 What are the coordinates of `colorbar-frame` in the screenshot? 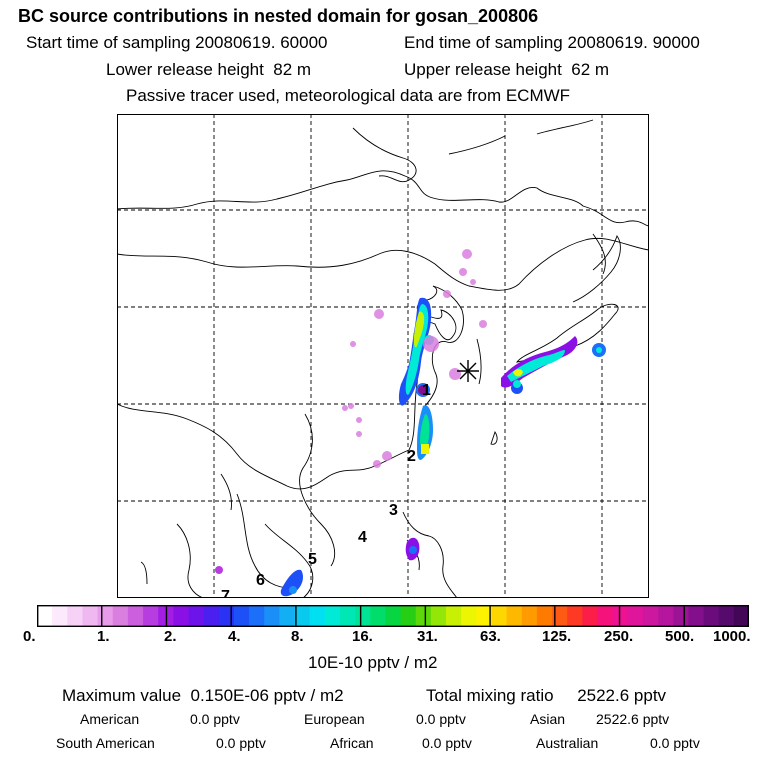 It's located at (393, 616).